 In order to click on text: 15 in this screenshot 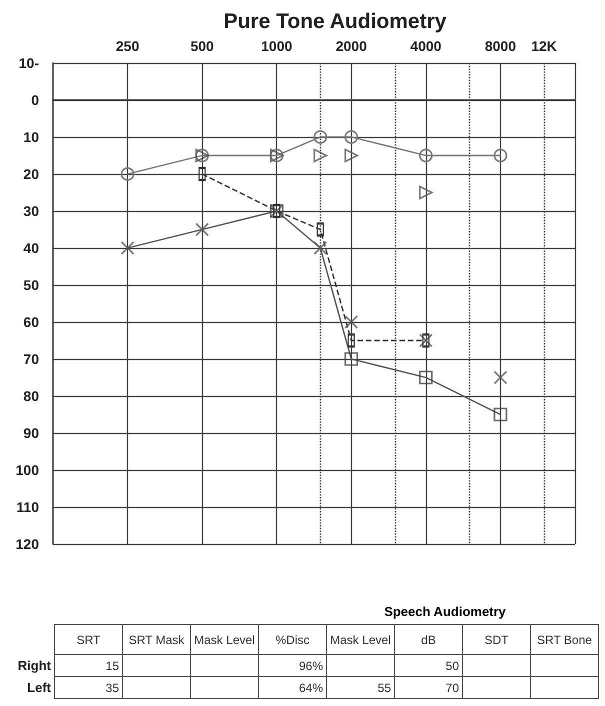, I will do `click(112, 665)`.